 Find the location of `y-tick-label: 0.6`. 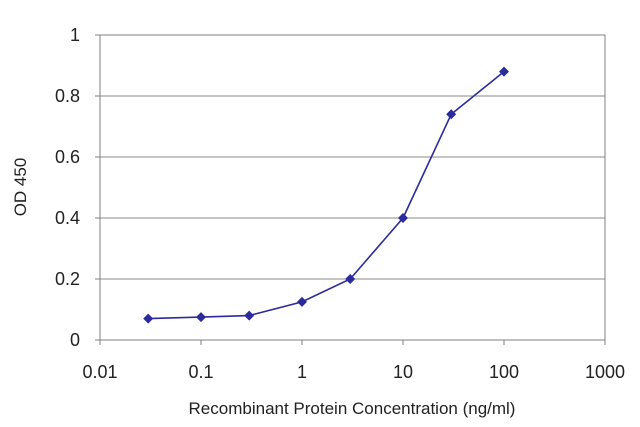

y-tick-label: 0.6 is located at coordinates (67, 157).